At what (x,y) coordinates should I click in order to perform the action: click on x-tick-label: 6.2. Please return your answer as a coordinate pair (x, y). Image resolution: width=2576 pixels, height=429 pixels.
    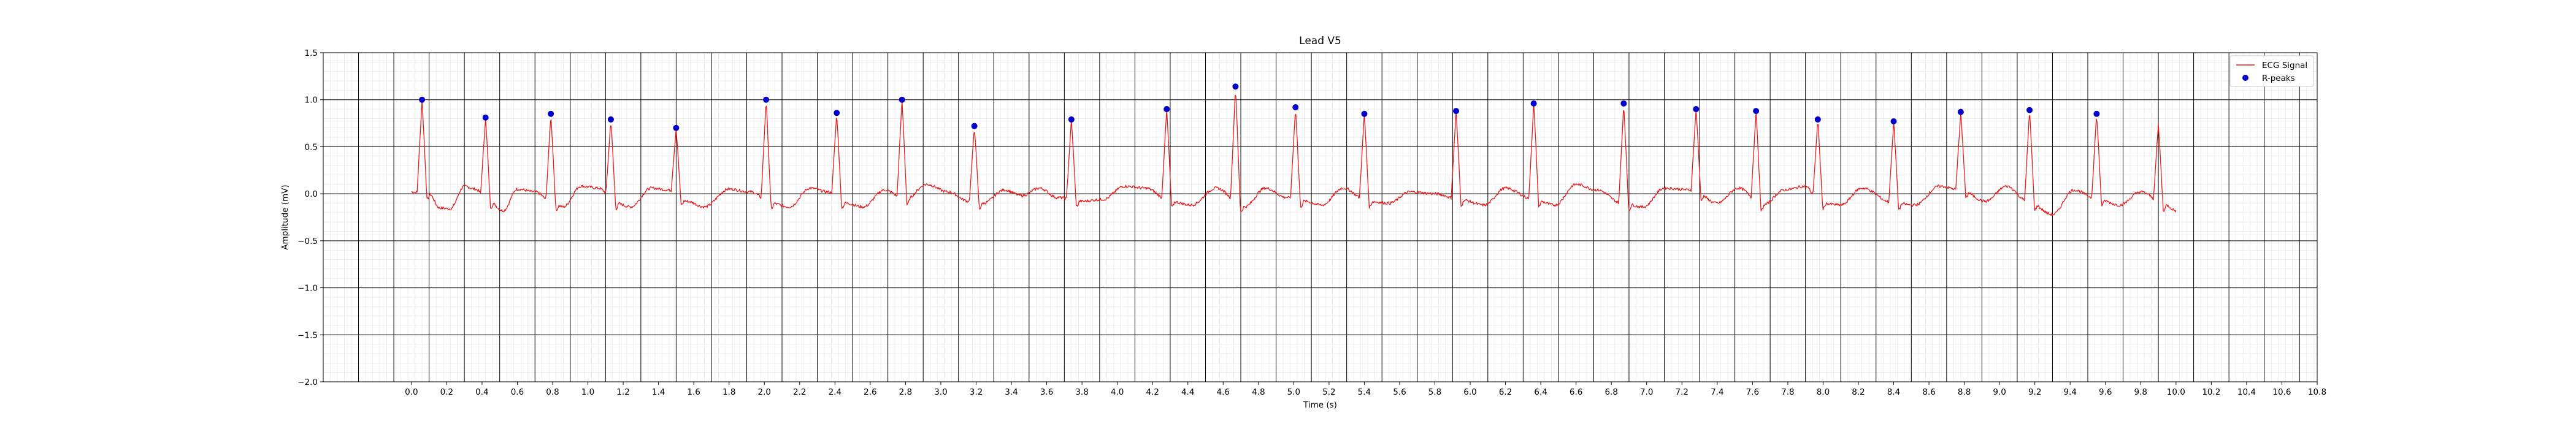
    Looking at the image, I should click on (1505, 392).